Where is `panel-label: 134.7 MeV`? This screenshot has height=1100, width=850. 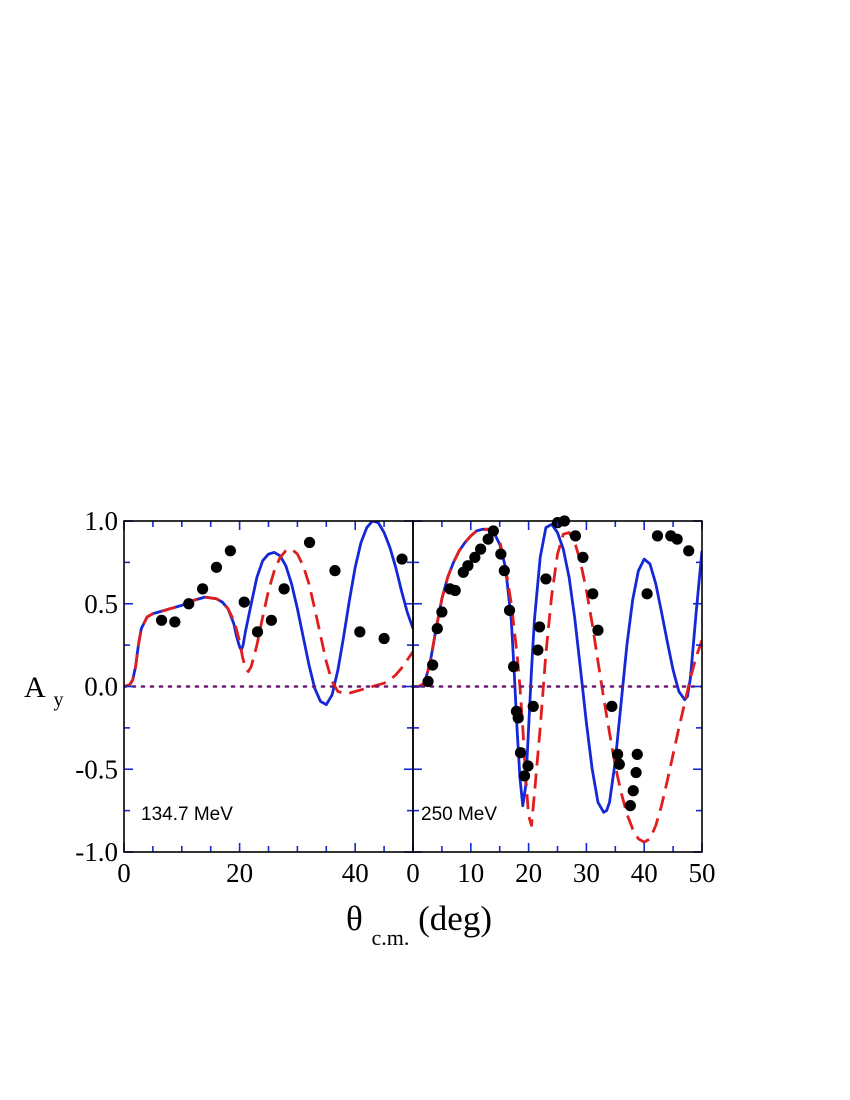
panel-label: 134.7 MeV is located at coordinates (187, 814).